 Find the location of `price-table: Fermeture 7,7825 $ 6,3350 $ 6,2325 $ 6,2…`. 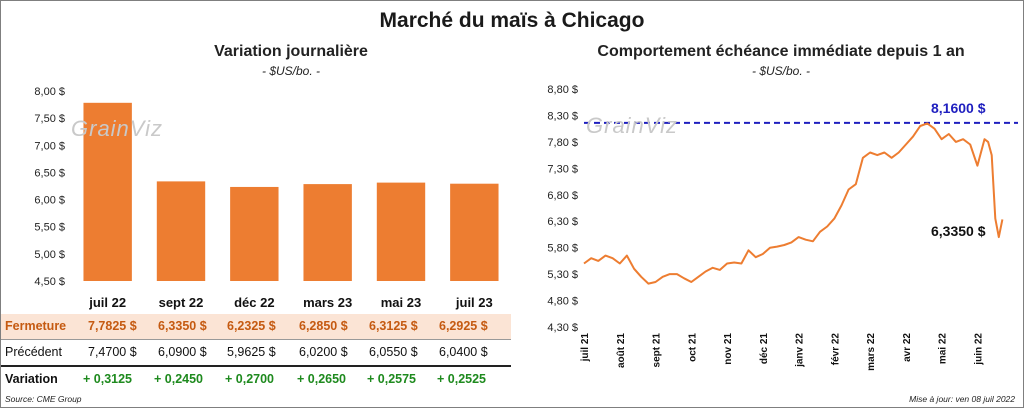

price-table: Fermeture 7,7825 $ 6,3350 $ 6,2325 $ 6,2… is located at coordinates (256, 354).